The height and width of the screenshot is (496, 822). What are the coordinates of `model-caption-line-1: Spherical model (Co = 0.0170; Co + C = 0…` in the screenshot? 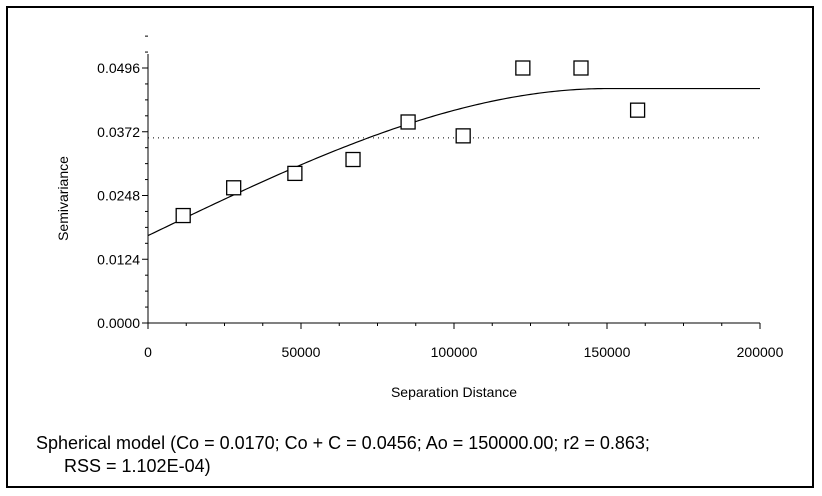 It's located at (343, 443).